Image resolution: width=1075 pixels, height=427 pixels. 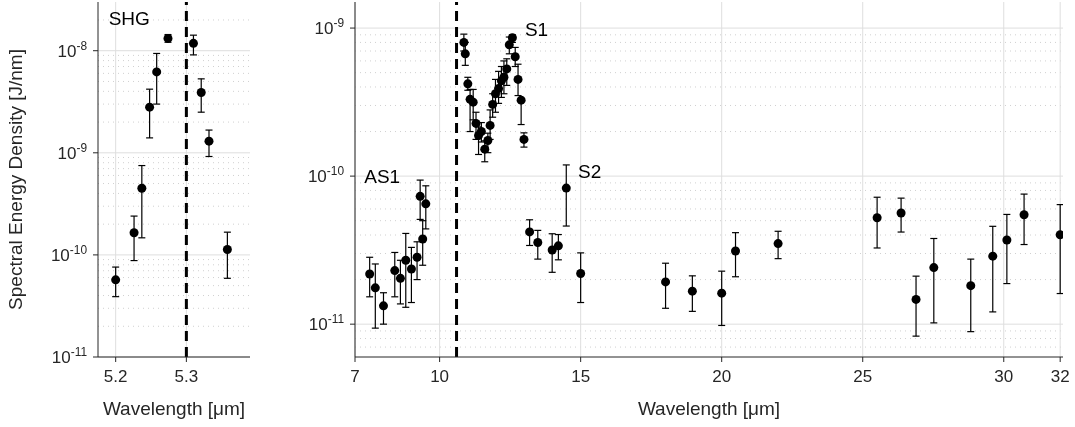 What do you see at coordinates (581, 376) in the screenshot?
I see `x-tick-label: 15` at bounding box center [581, 376].